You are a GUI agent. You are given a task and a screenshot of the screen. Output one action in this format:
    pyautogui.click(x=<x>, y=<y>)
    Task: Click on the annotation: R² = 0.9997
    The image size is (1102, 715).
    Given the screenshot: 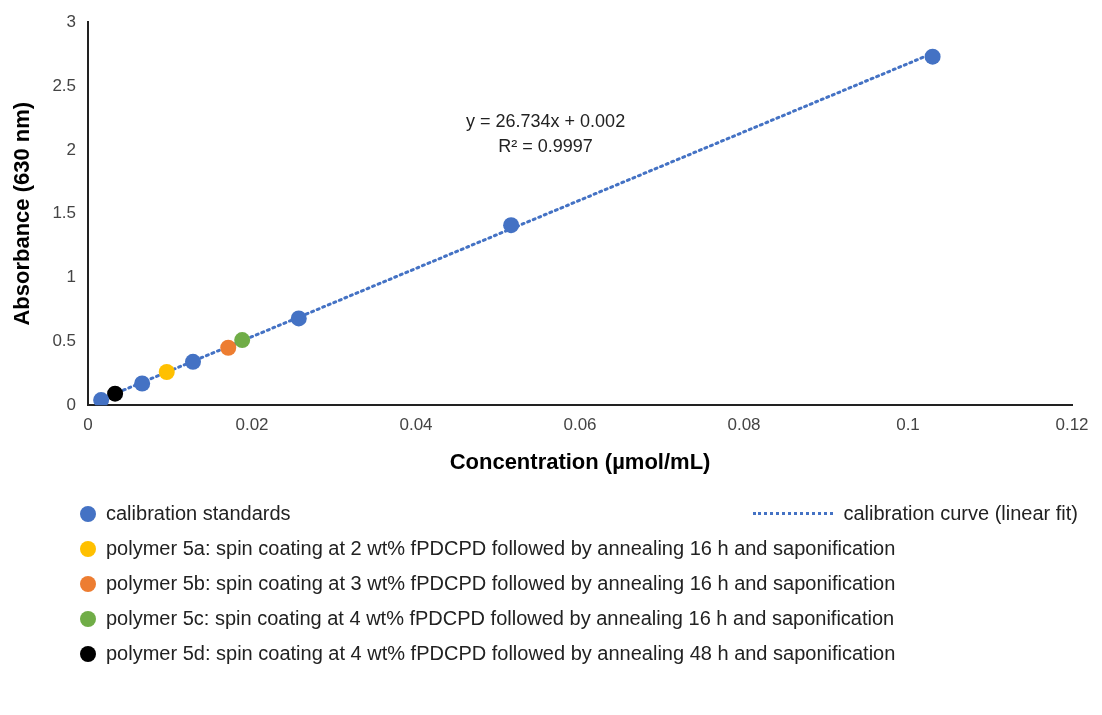 What is the action you would take?
    pyautogui.click(x=545, y=146)
    